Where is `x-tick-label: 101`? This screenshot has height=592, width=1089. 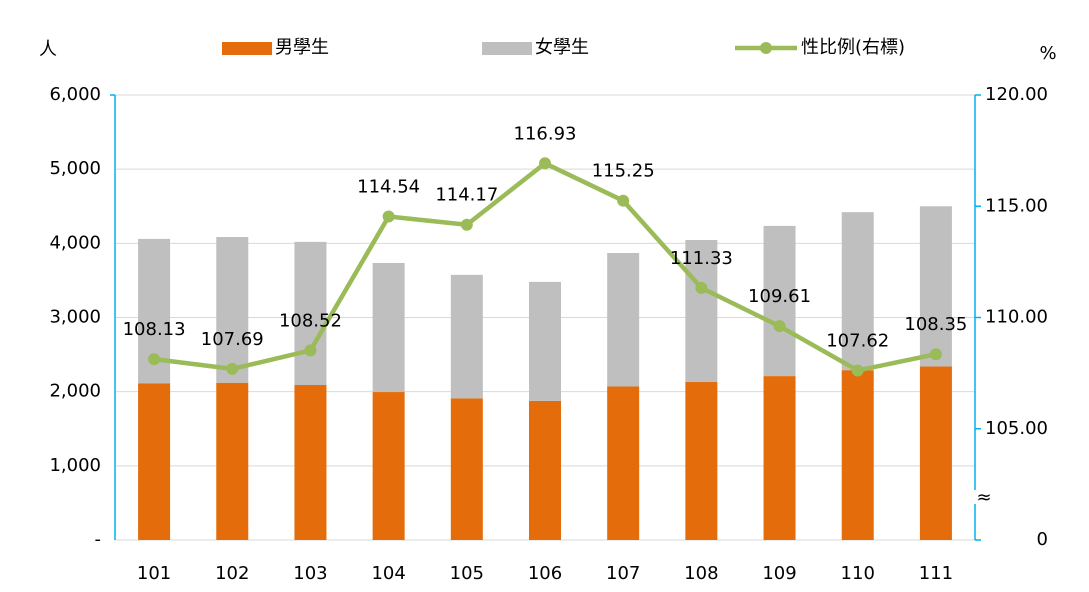
x-tick-label: 101 is located at coordinates (154, 573).